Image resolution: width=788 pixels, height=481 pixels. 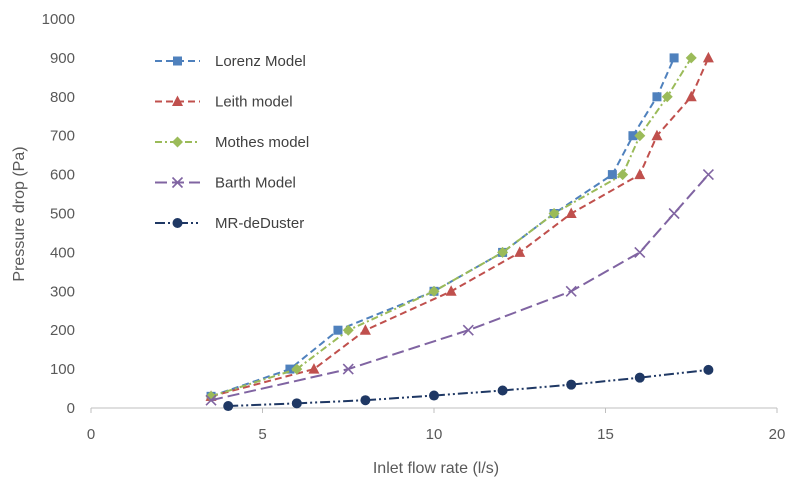 I want to click on y-tick-label: 0, so click(x=71, y=408).